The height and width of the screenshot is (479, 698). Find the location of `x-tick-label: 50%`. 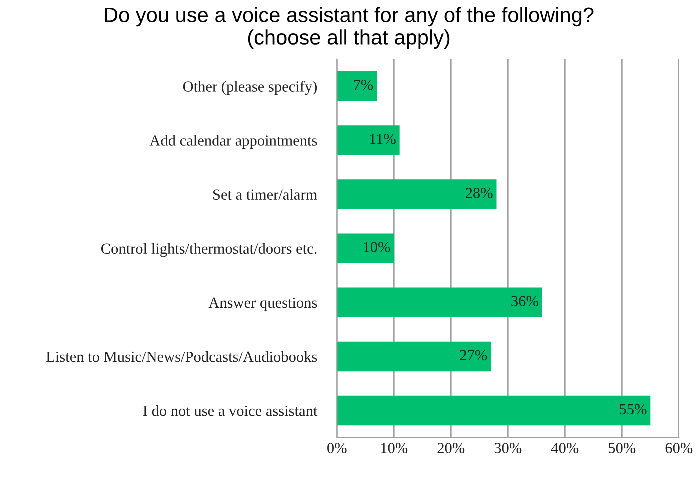

x-tick-label: 50% is located at coordinates (622, 448).